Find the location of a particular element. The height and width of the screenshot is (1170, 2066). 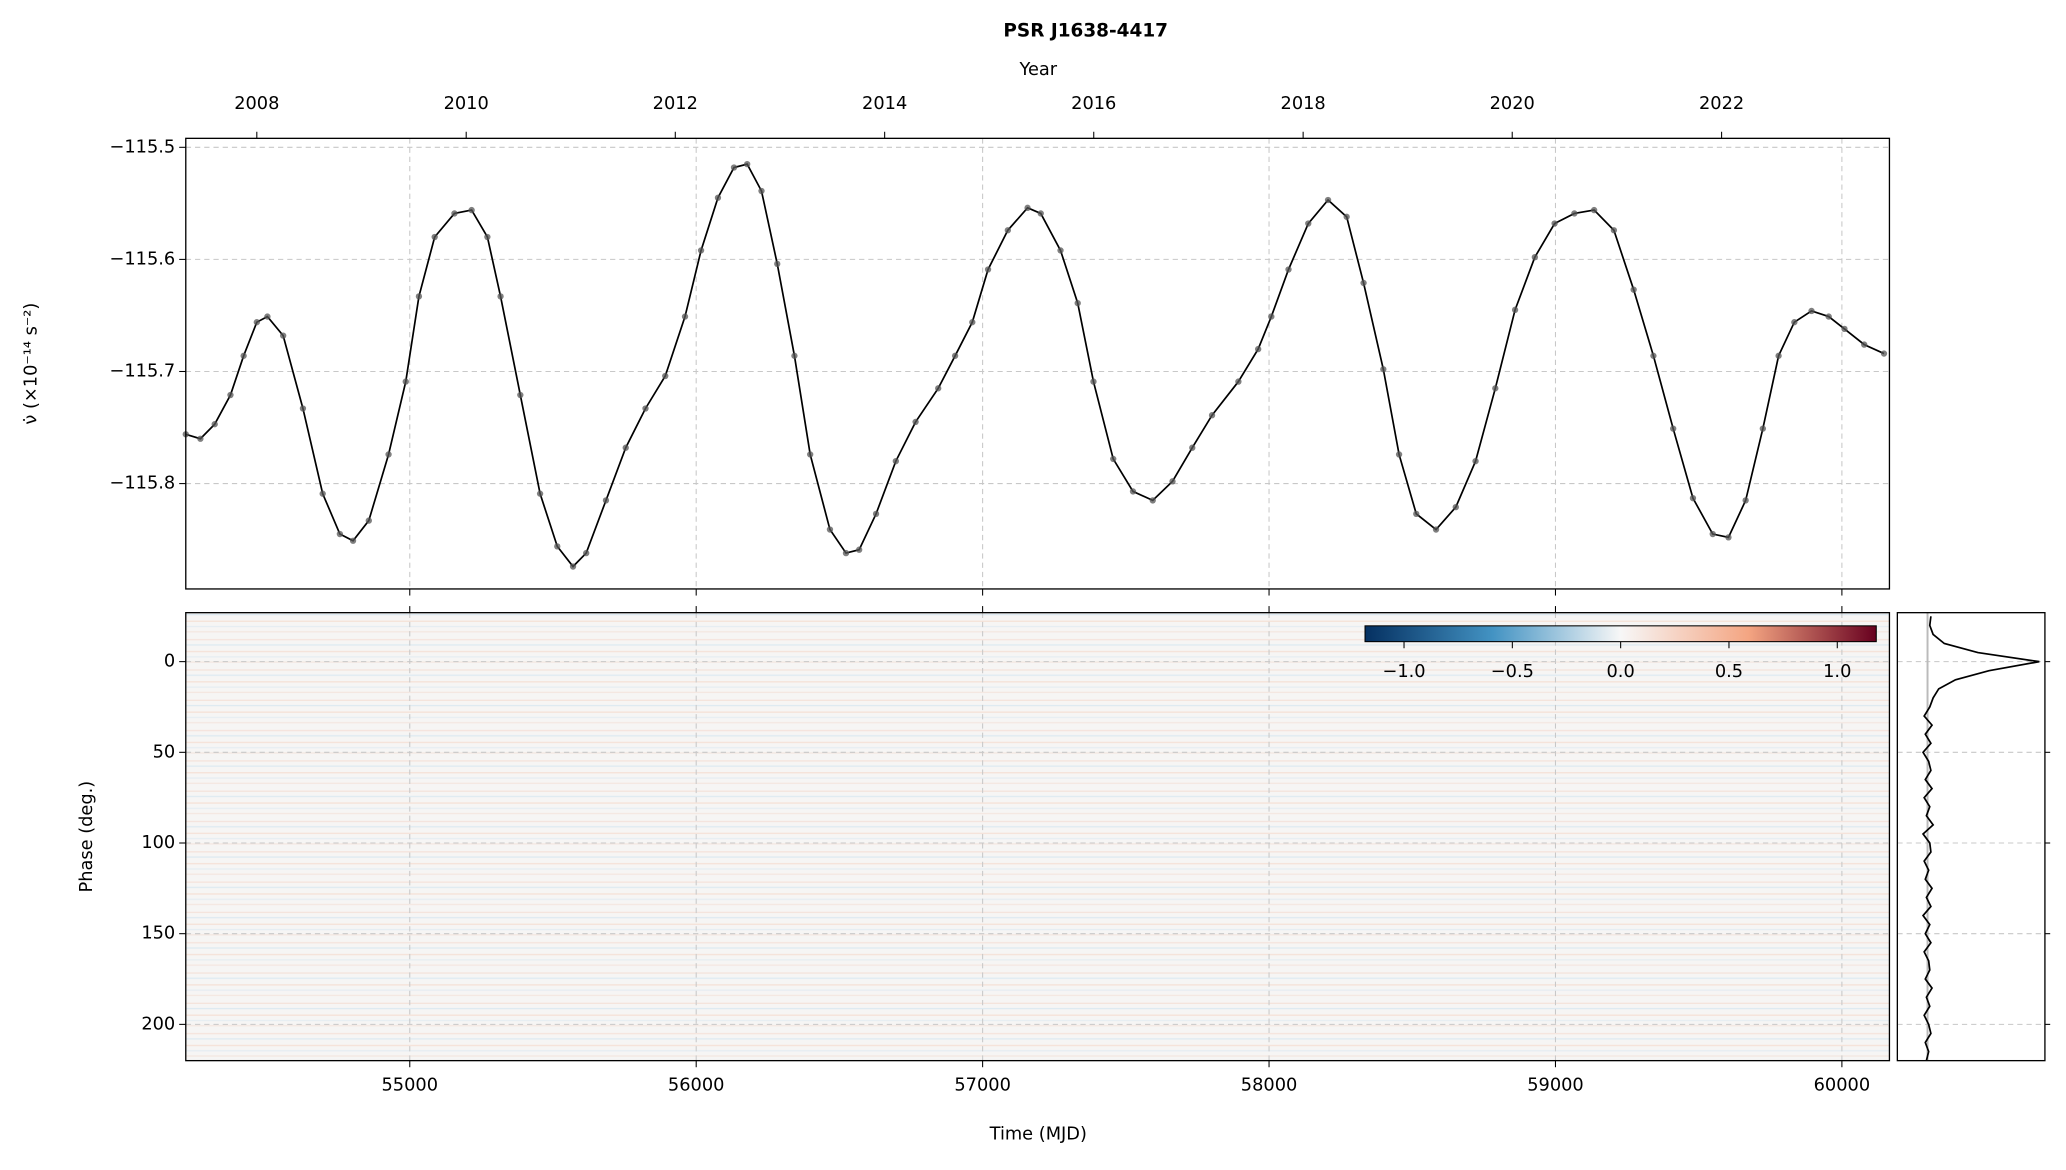

colorbar-tick-label: −0.5 is located at coordinates (1512, 671).